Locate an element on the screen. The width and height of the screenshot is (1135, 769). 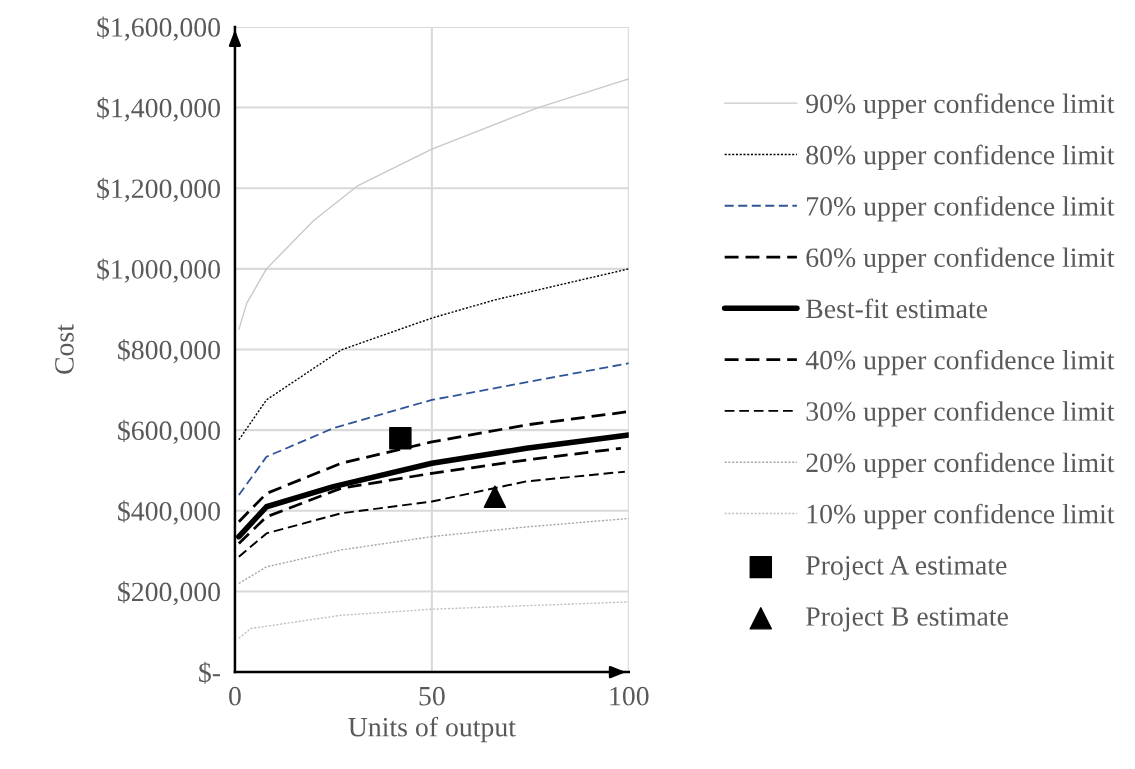
x-tick-label: 100 is located at coordinates (629, 696).